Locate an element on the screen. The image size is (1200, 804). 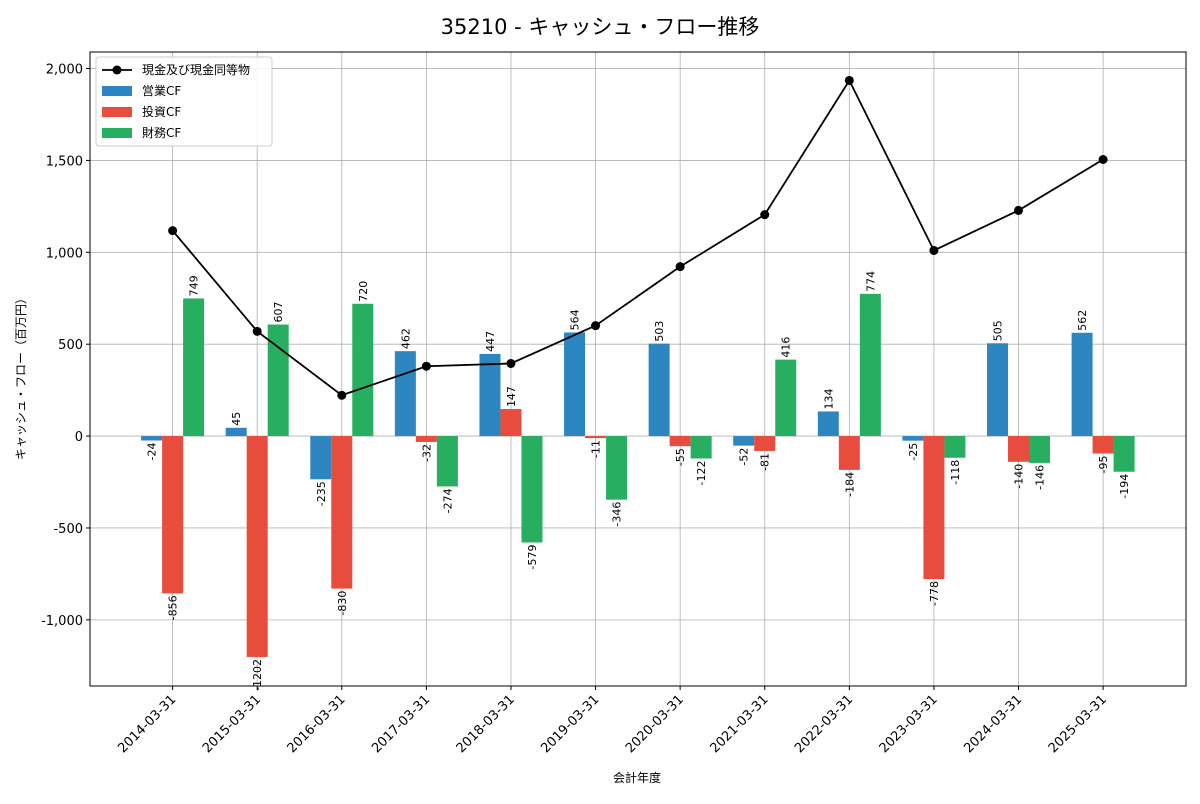
bar-value-label: 462 is located at coordinates (405, 338).